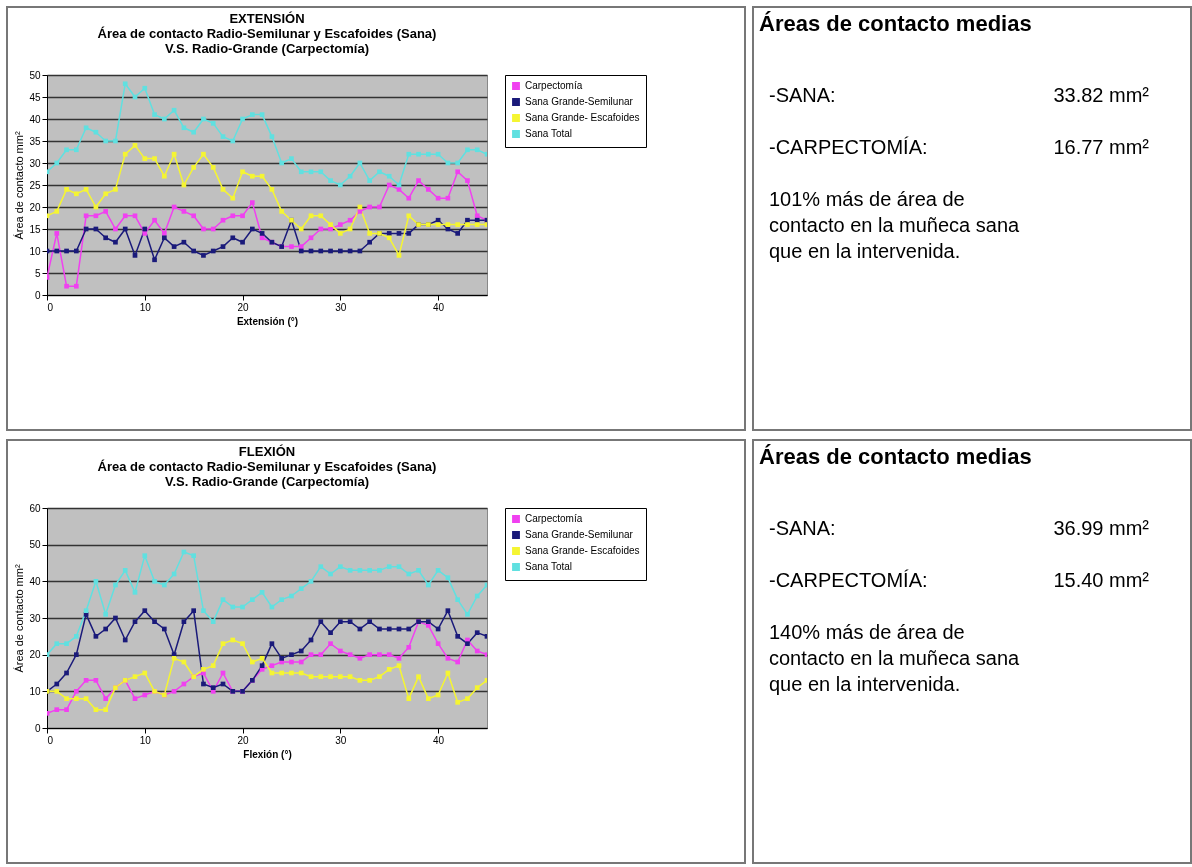 This screenshot has height=867, width=1192. Describe the element at coordinates (895, 658) in the screenshot. I see `text: 140% más de área de contacto en la muñeca sana que en la intervenida.` at that location.